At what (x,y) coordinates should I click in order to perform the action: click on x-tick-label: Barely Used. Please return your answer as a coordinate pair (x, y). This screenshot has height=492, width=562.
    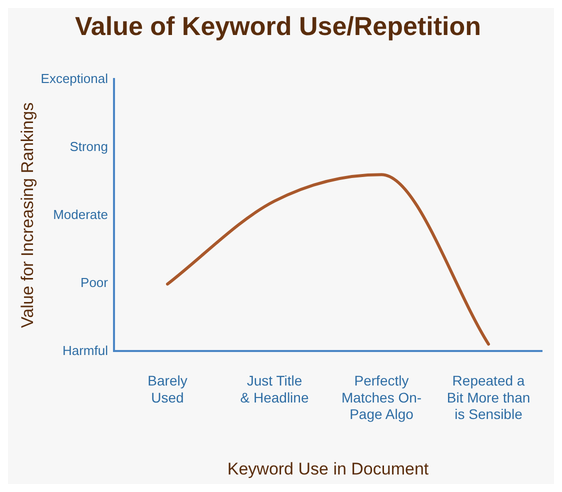
    Looking at the image, I should click on (168, 389).